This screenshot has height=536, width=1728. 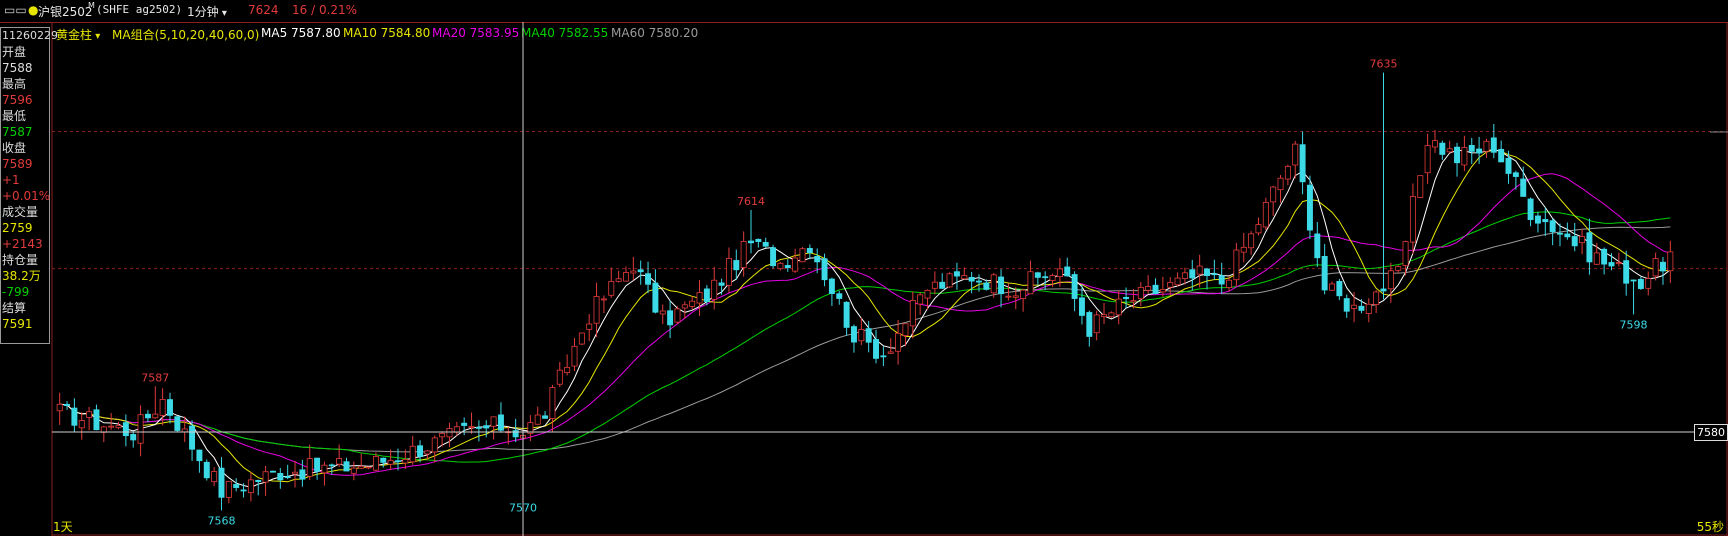 What do you see at coordinates (14, 148) in the screenshot?
I see `info-close-label: 收盘` at bounding box center [14, 148].